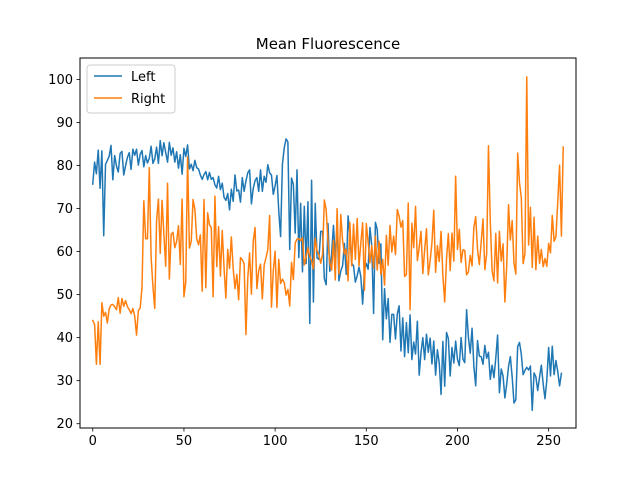  I want to click on legend: Left Right, so click(131, 89).